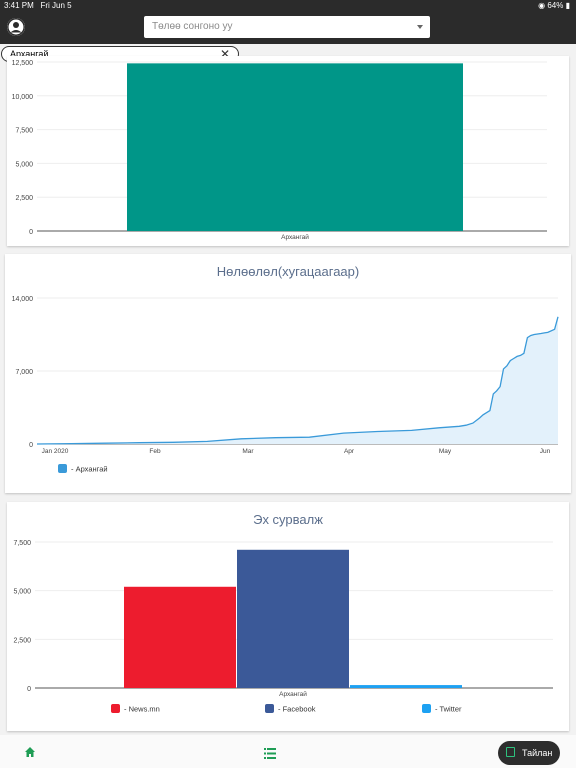 This screenshot has width=576, height=768. What do you see at coordinates (293, 618) in the screenshot?
I see `bar-facebook` at bounding box center [293, 618].